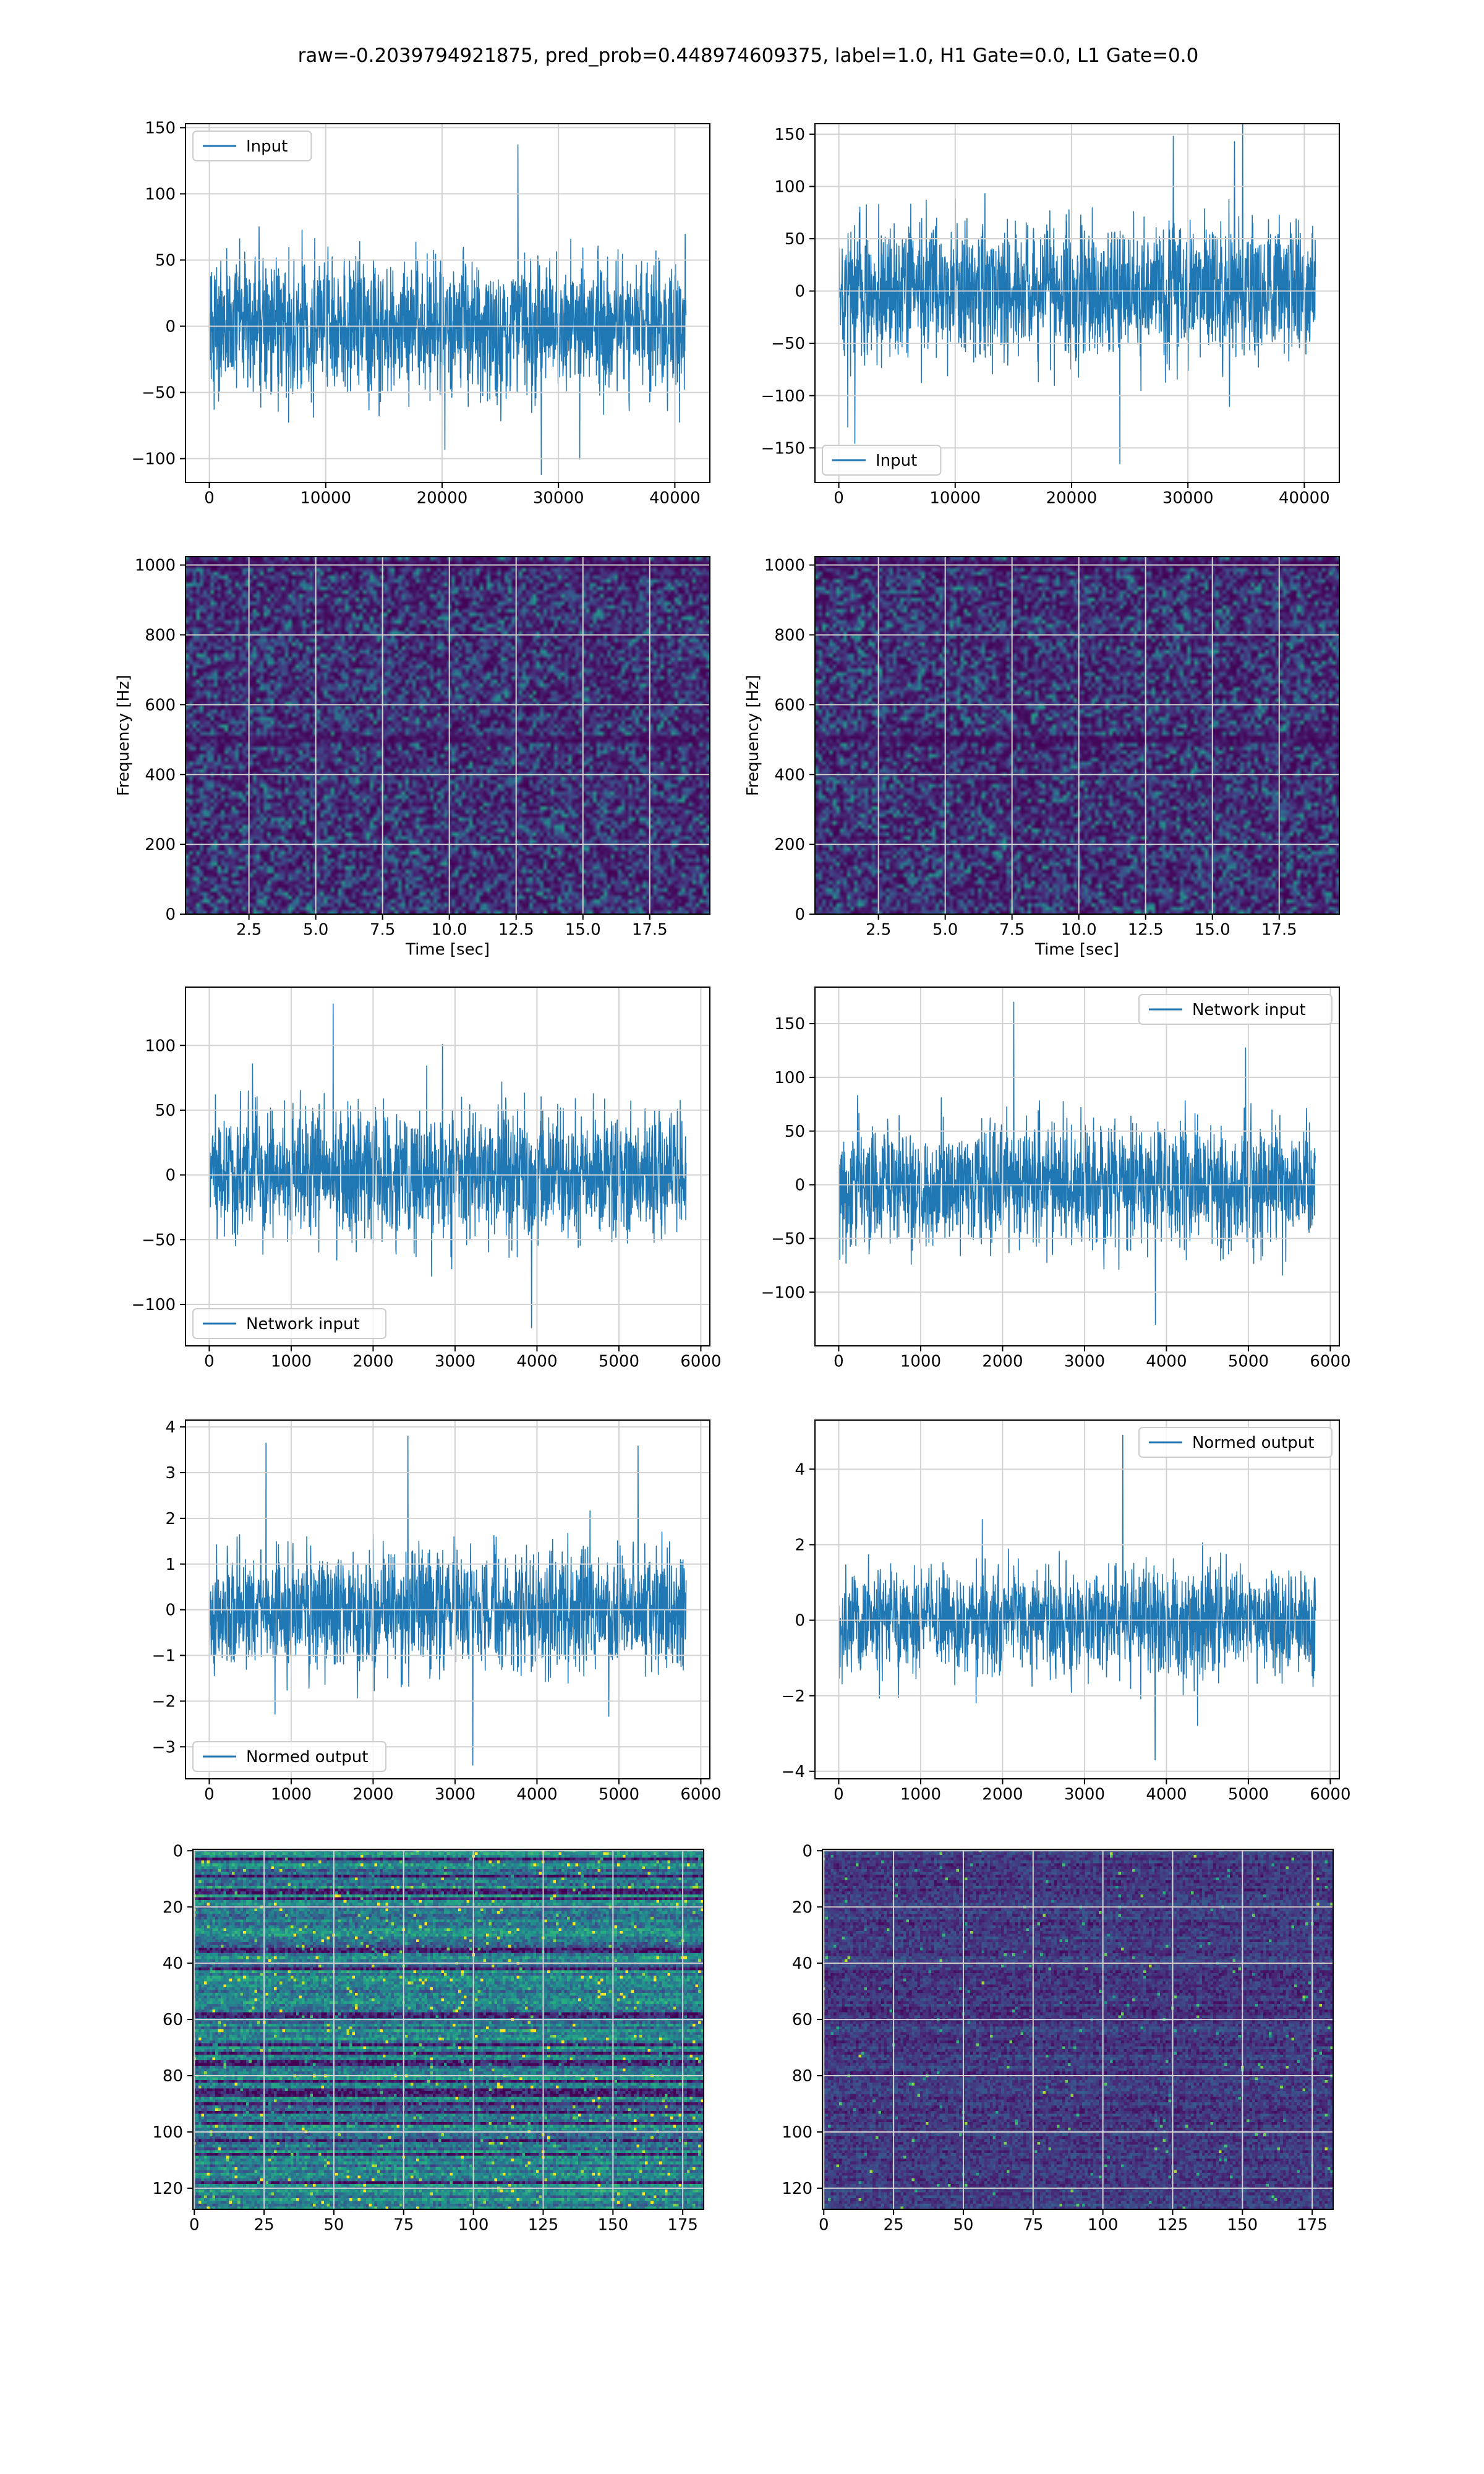 The height and width of the screenshot is (2474, 1484). I want to click on matrix-image, so click(1077, 2029).